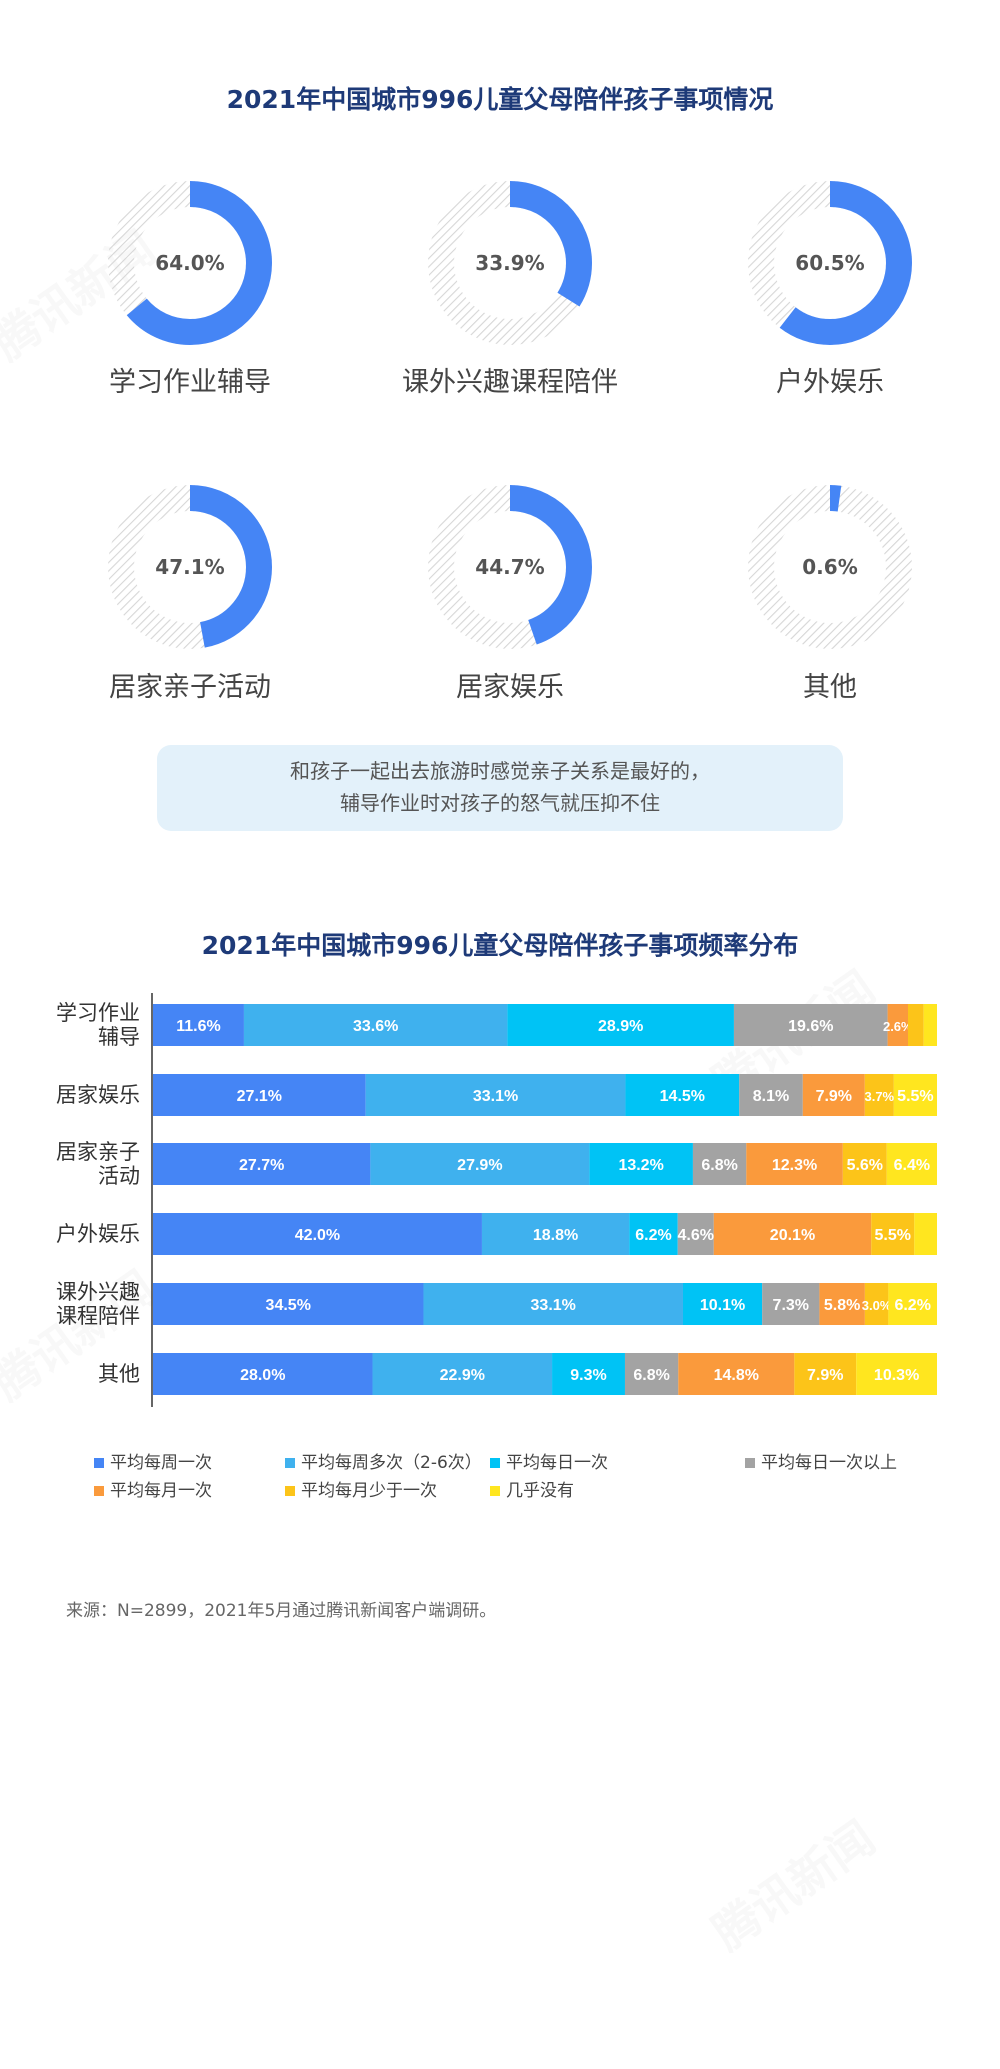 The width and height of the screenshot is (1000, 2069). I want to click on legend-item: 平均每周多次（2-6次）, so click(383, 1460).